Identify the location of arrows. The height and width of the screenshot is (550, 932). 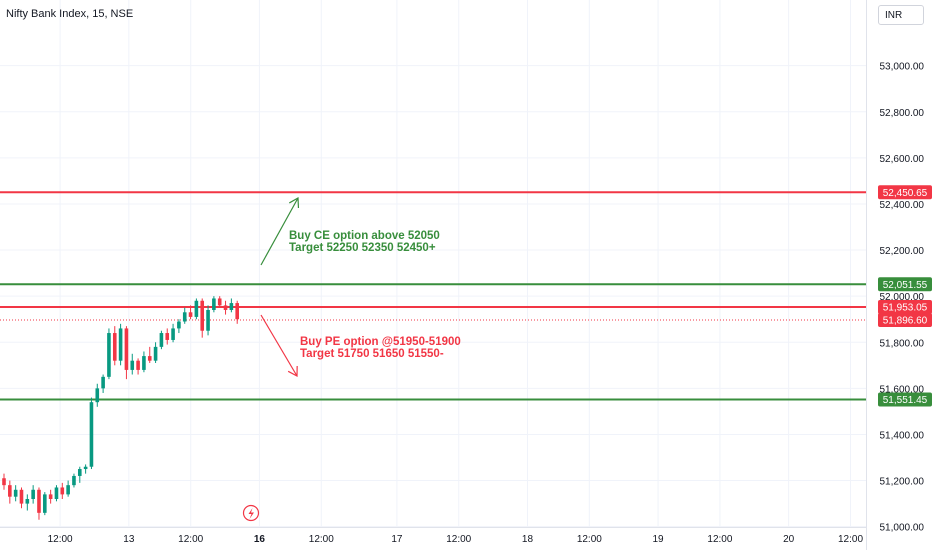
(280, 286).